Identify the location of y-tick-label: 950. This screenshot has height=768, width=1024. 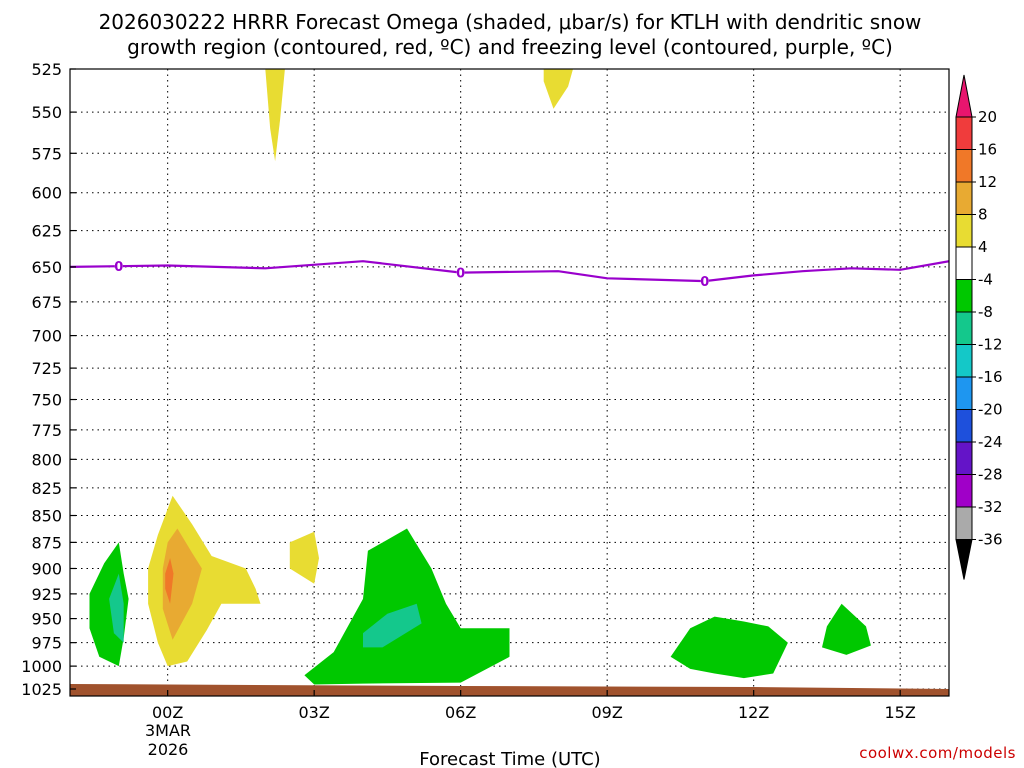
(46, 619).